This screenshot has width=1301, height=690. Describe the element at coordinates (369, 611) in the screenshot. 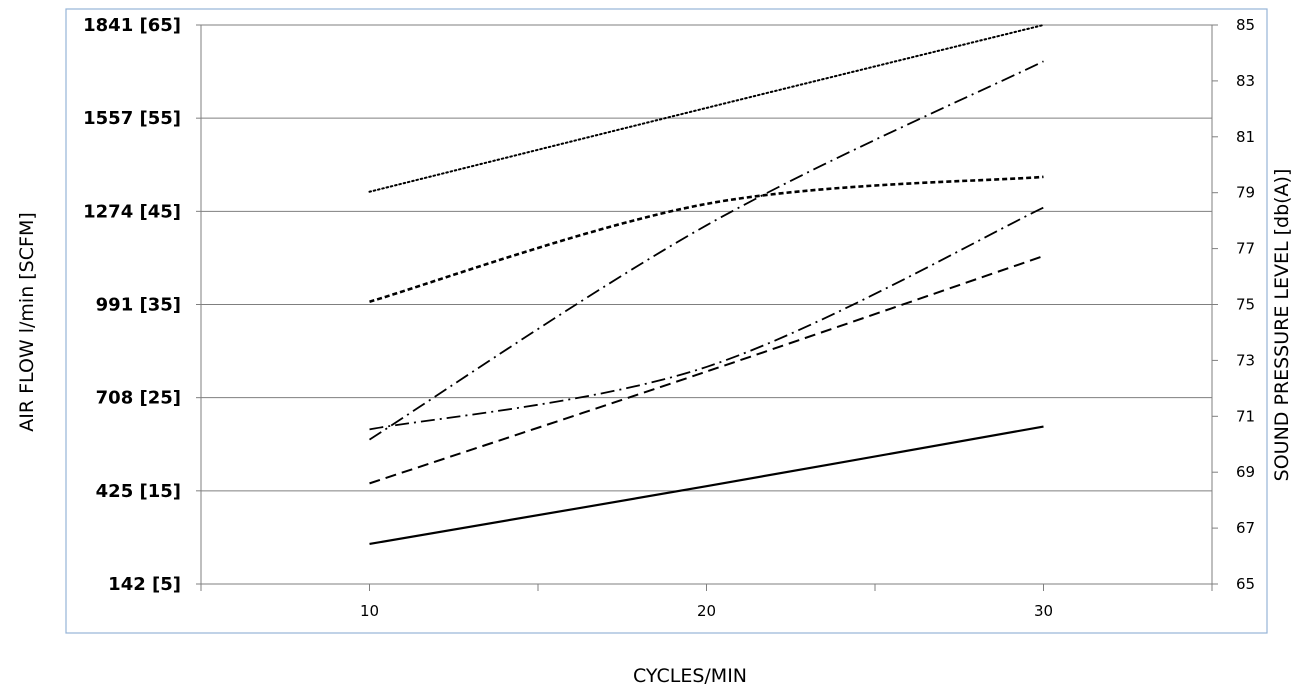

I see `x-tick-label: 10` at that location.